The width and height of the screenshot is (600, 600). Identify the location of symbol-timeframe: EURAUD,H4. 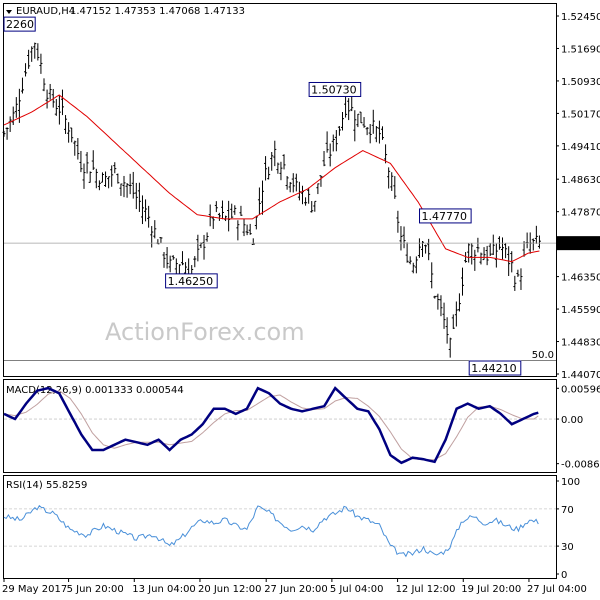
(45, 11).